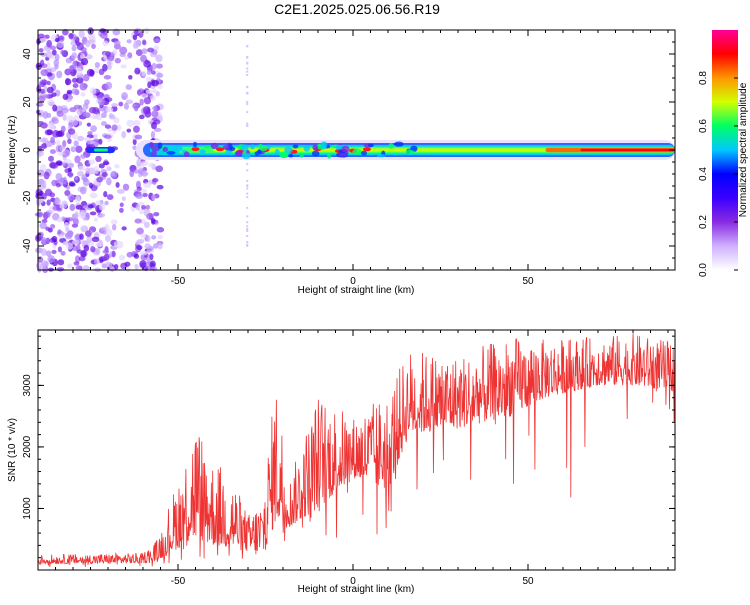 This screenshot has width=750, height=605. Describe the element at coordinates (381, 150) in the screenshot. I see `spectrogram-ridge` at that location.